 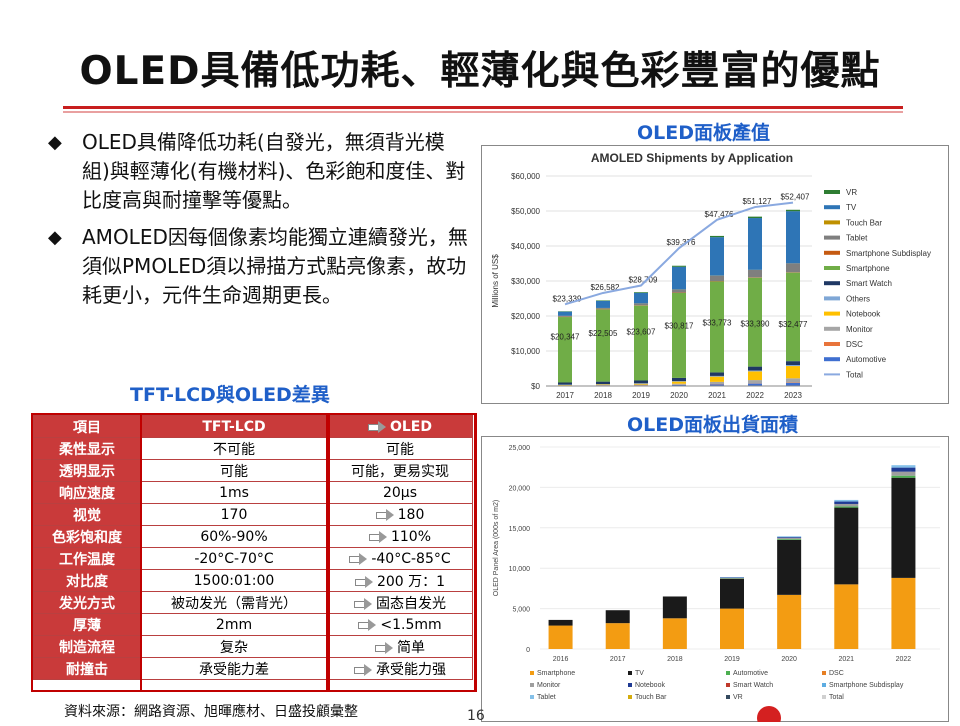 What do you see at coordinates (836, 673) in the screenshot?
I see `legend-label: DSC` at bounding box center [836, 673].